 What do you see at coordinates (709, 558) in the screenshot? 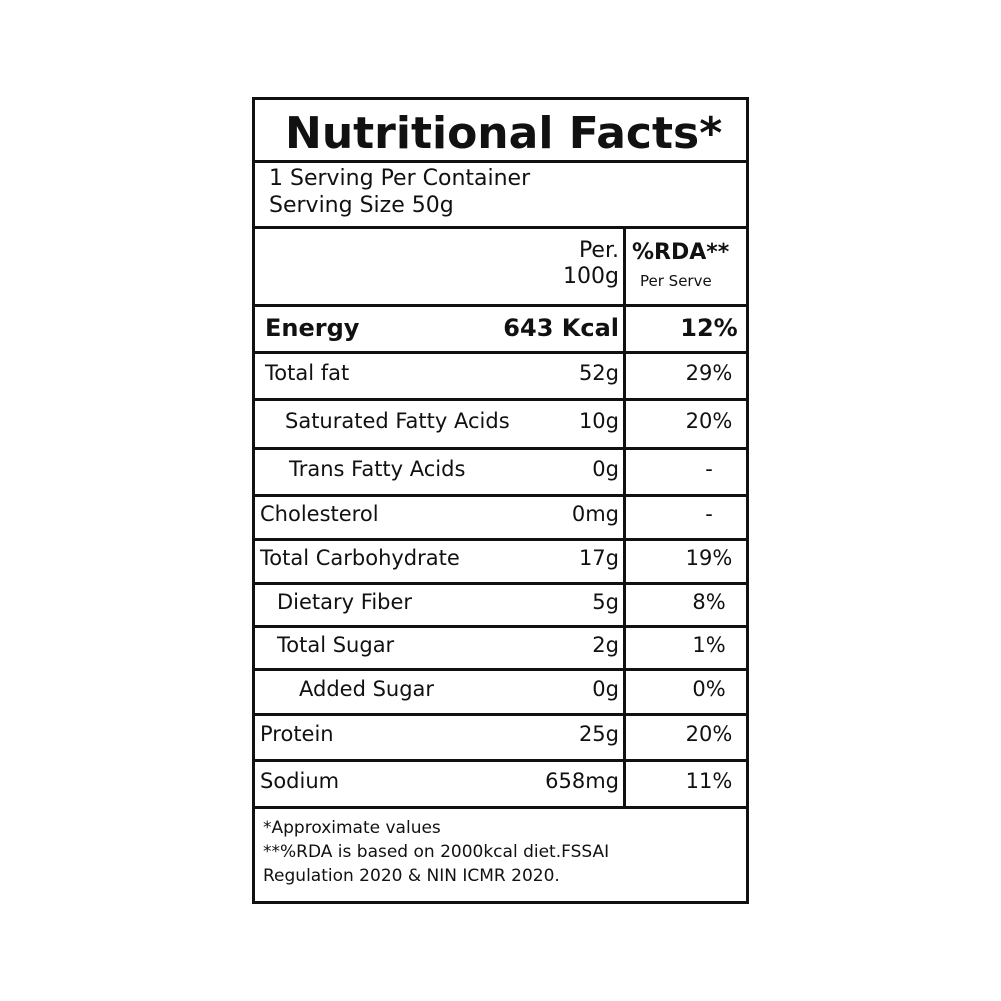
I see `nutrient-rda: 19%` at bounding box center [709, 558].